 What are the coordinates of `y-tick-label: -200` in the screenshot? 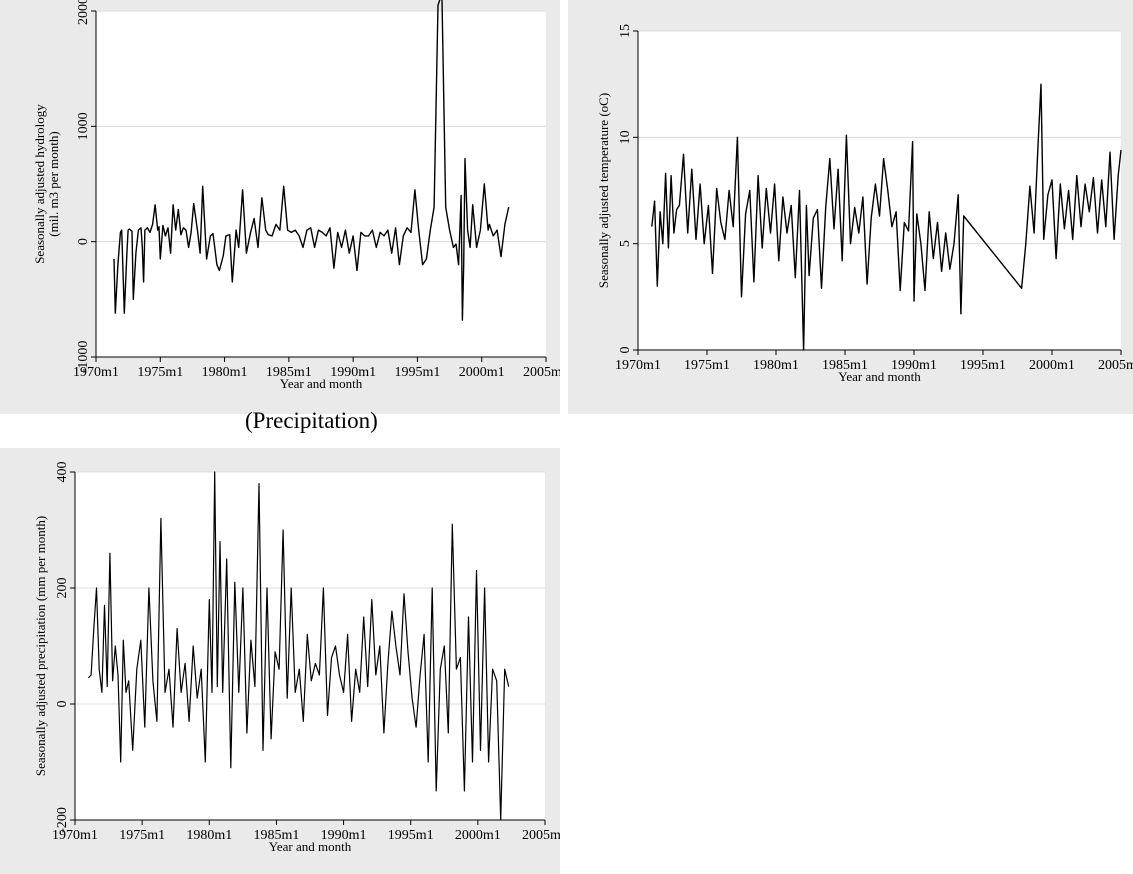 It's located at (62, 820).